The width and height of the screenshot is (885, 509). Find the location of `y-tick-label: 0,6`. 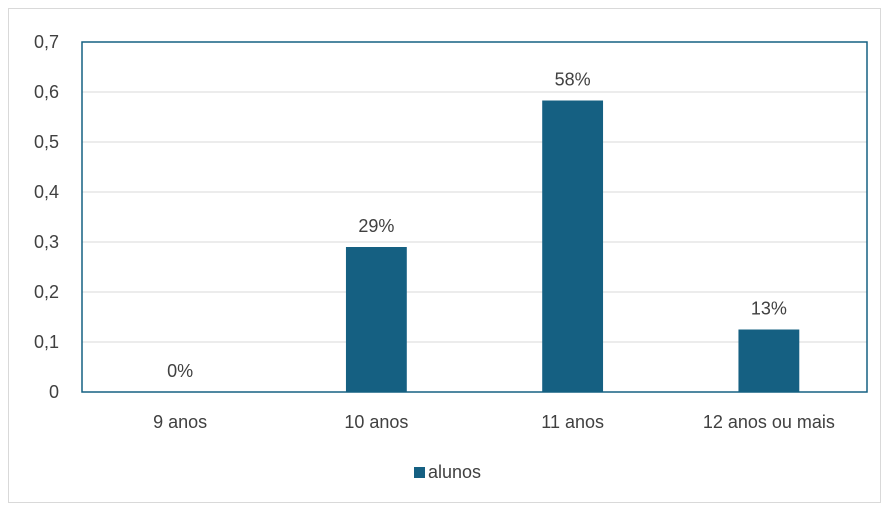

y-tick-label: 0,6 is located at coordinates (46, 92).